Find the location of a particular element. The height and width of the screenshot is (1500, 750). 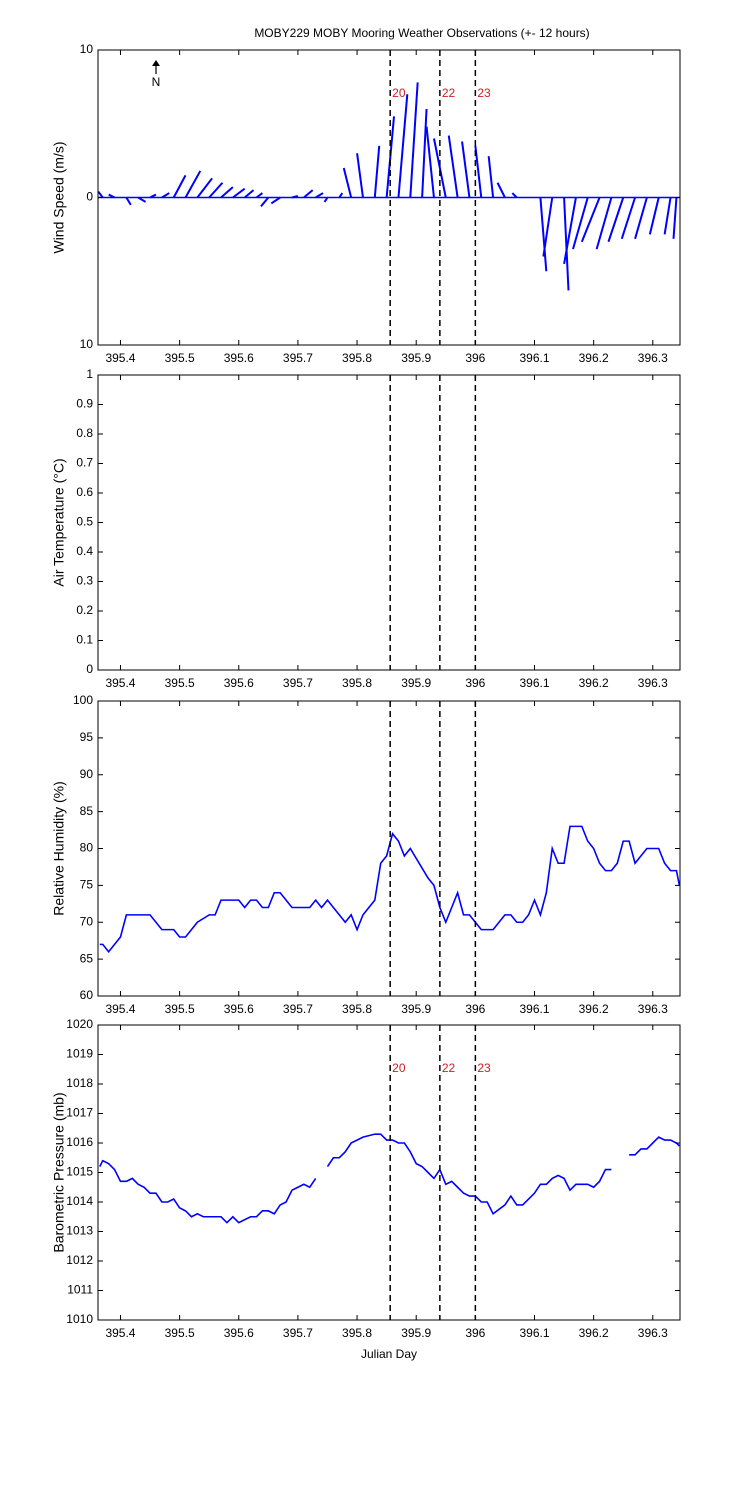

y-tick-label: 10 is located at coordinates (87, 344).